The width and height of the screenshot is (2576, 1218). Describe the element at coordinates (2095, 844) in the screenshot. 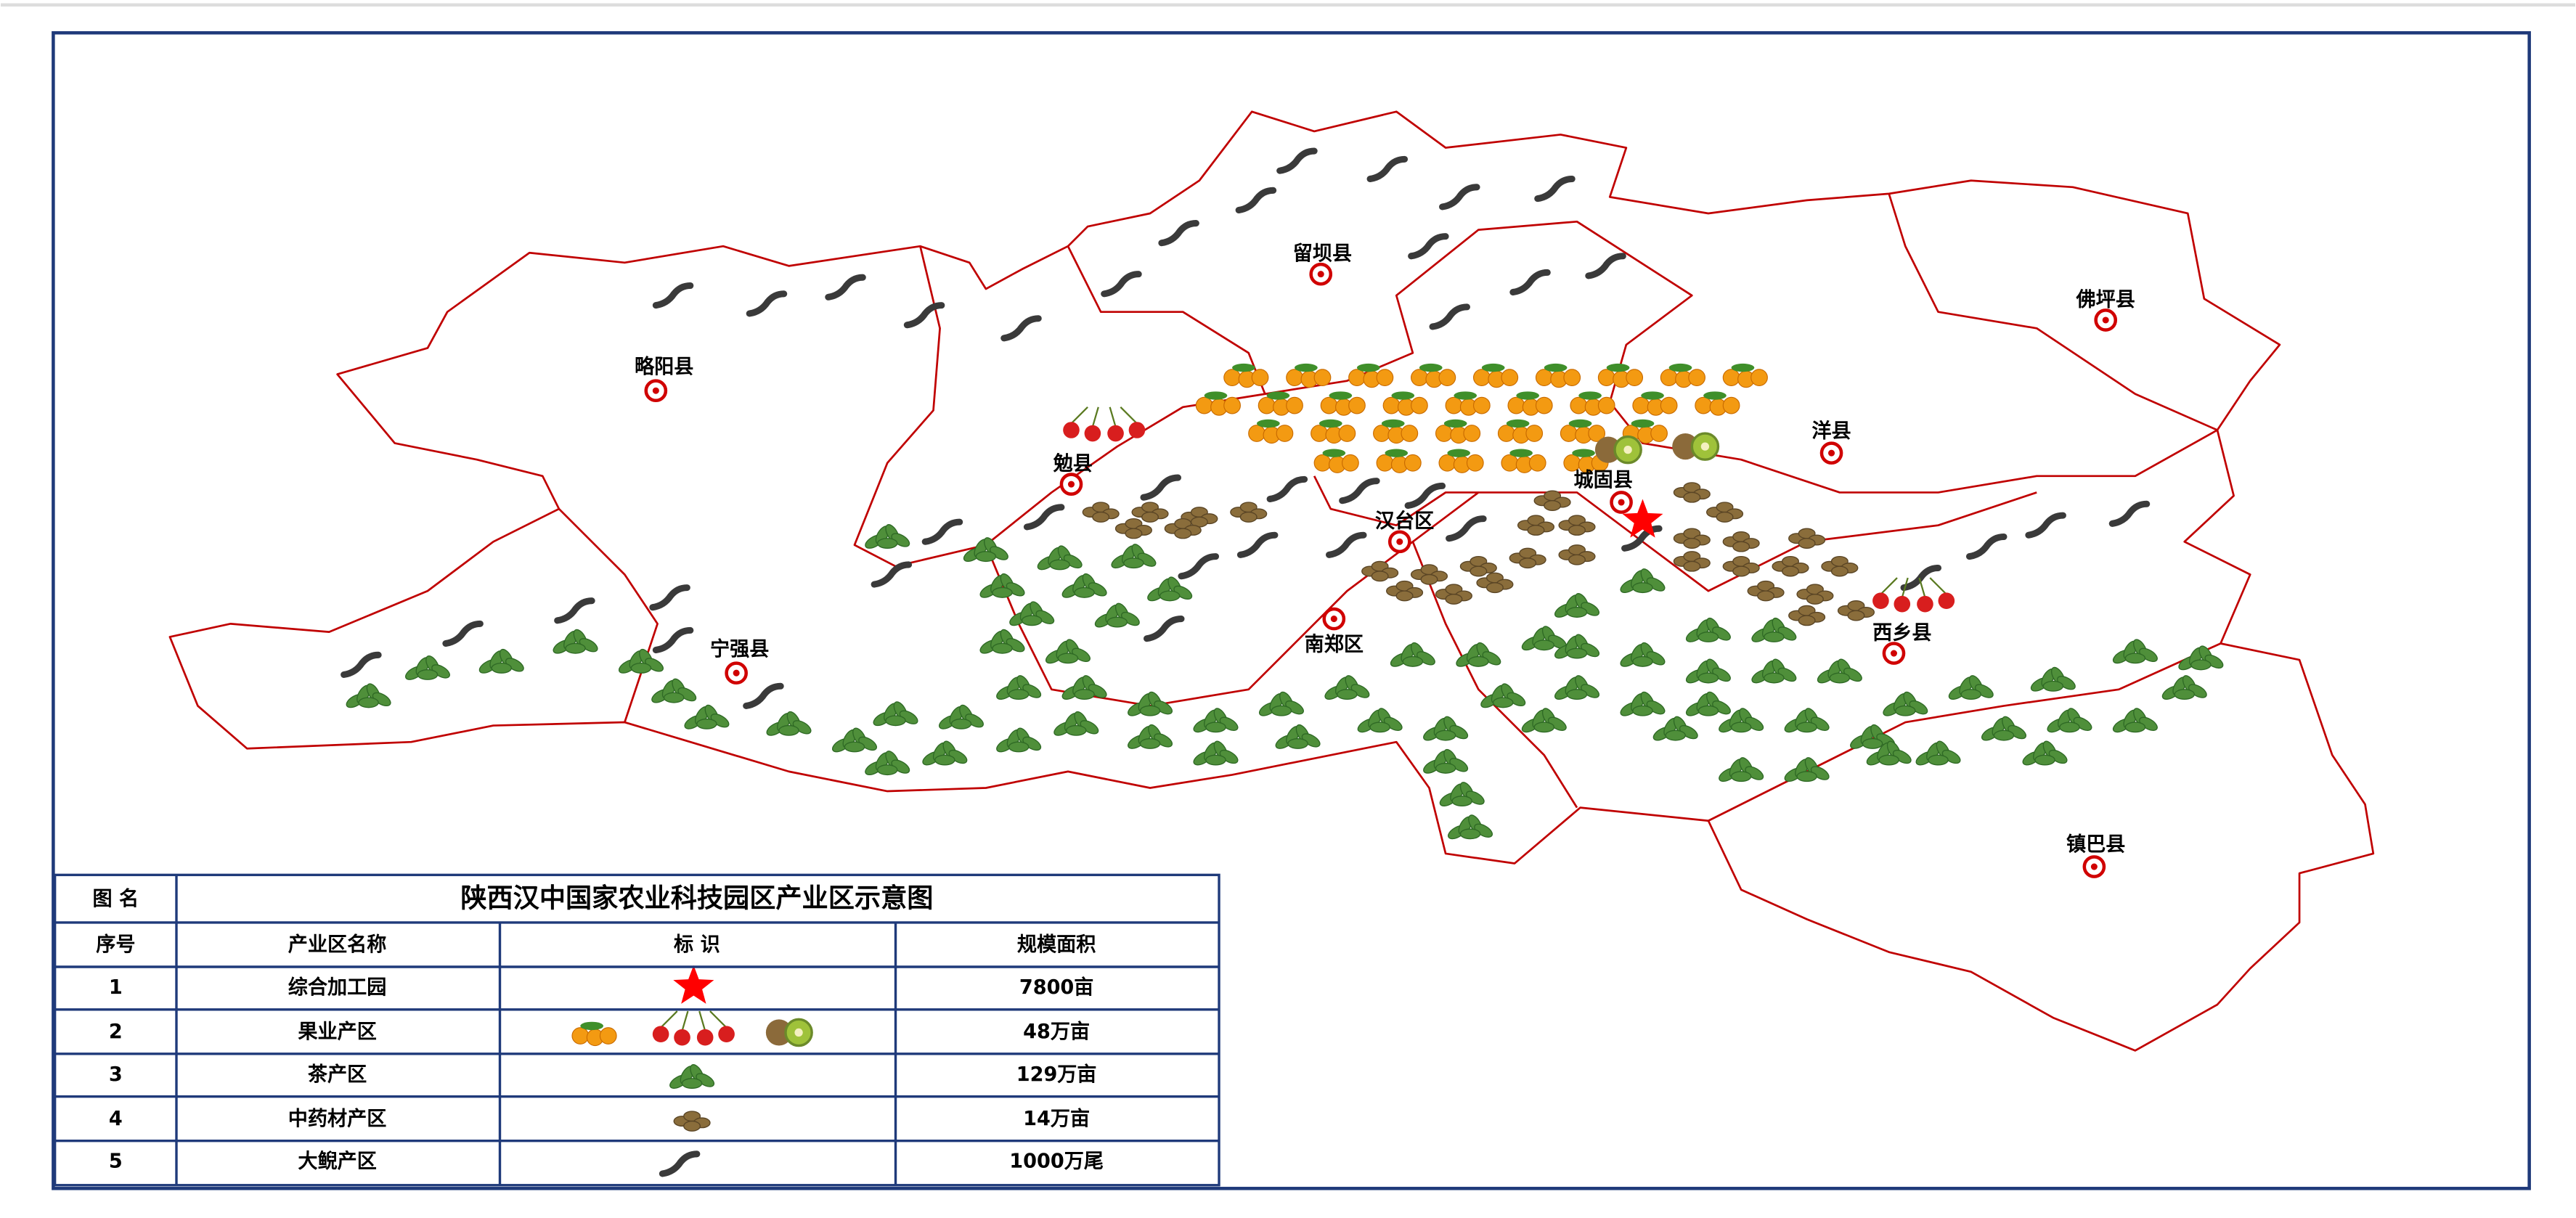

I see `county-label: 镇巴县` at that location.